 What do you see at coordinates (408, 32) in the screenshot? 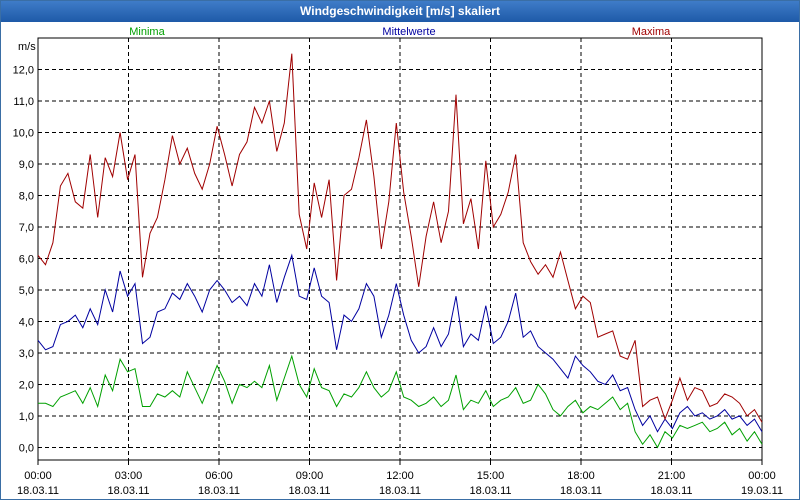
I see `legend-label-mittelwerte: Mittelwerte` at bounding box center [408, 32].